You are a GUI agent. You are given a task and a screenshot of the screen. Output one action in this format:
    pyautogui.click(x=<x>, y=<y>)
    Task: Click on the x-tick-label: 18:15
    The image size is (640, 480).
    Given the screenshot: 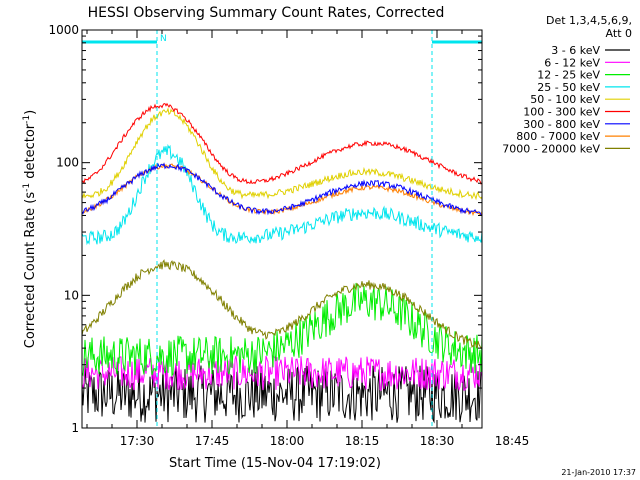 What is the action you would take?
    pyautogui.click(x=362, y=441)
    